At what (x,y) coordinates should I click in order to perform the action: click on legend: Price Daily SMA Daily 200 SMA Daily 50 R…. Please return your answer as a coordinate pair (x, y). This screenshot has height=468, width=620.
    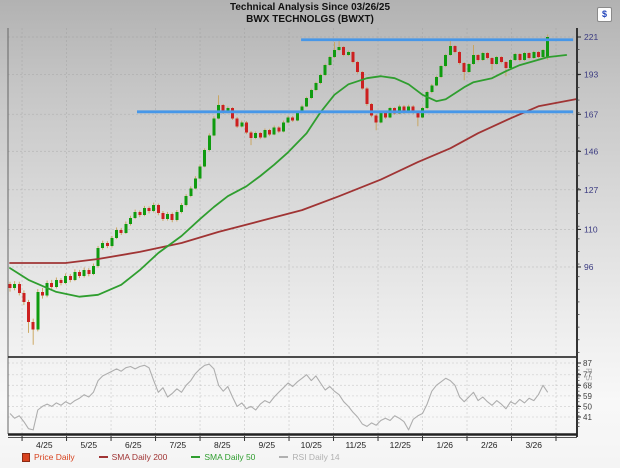
    Looking at the image, I should click on (181, 457).